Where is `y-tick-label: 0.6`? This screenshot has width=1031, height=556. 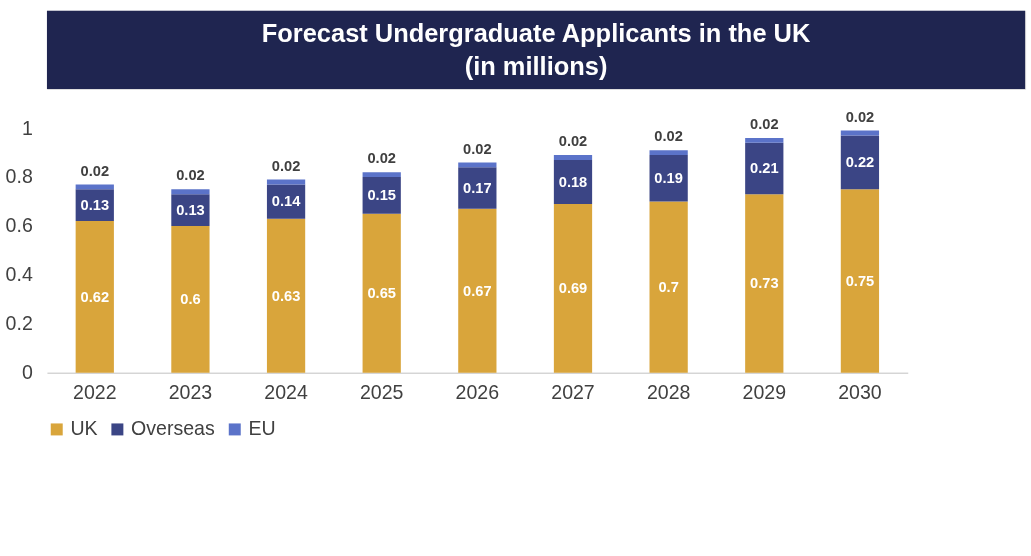
y-tick-label: 0.6 is located at coordinates (19, 225).